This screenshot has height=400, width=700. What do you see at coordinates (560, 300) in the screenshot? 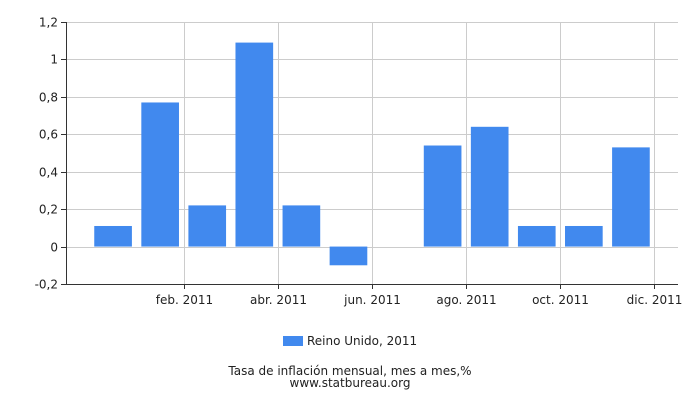
I see `x-tick-label: oct. 2011` at bounding box center [560, 300].